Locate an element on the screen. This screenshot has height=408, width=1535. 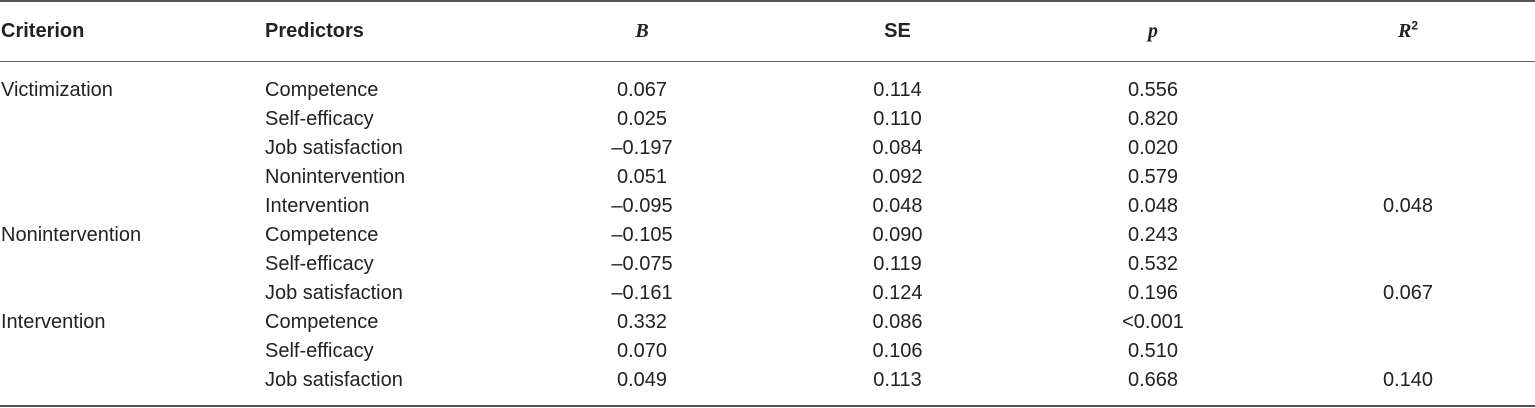
header-p: p is located at coordinates (1153, 30).